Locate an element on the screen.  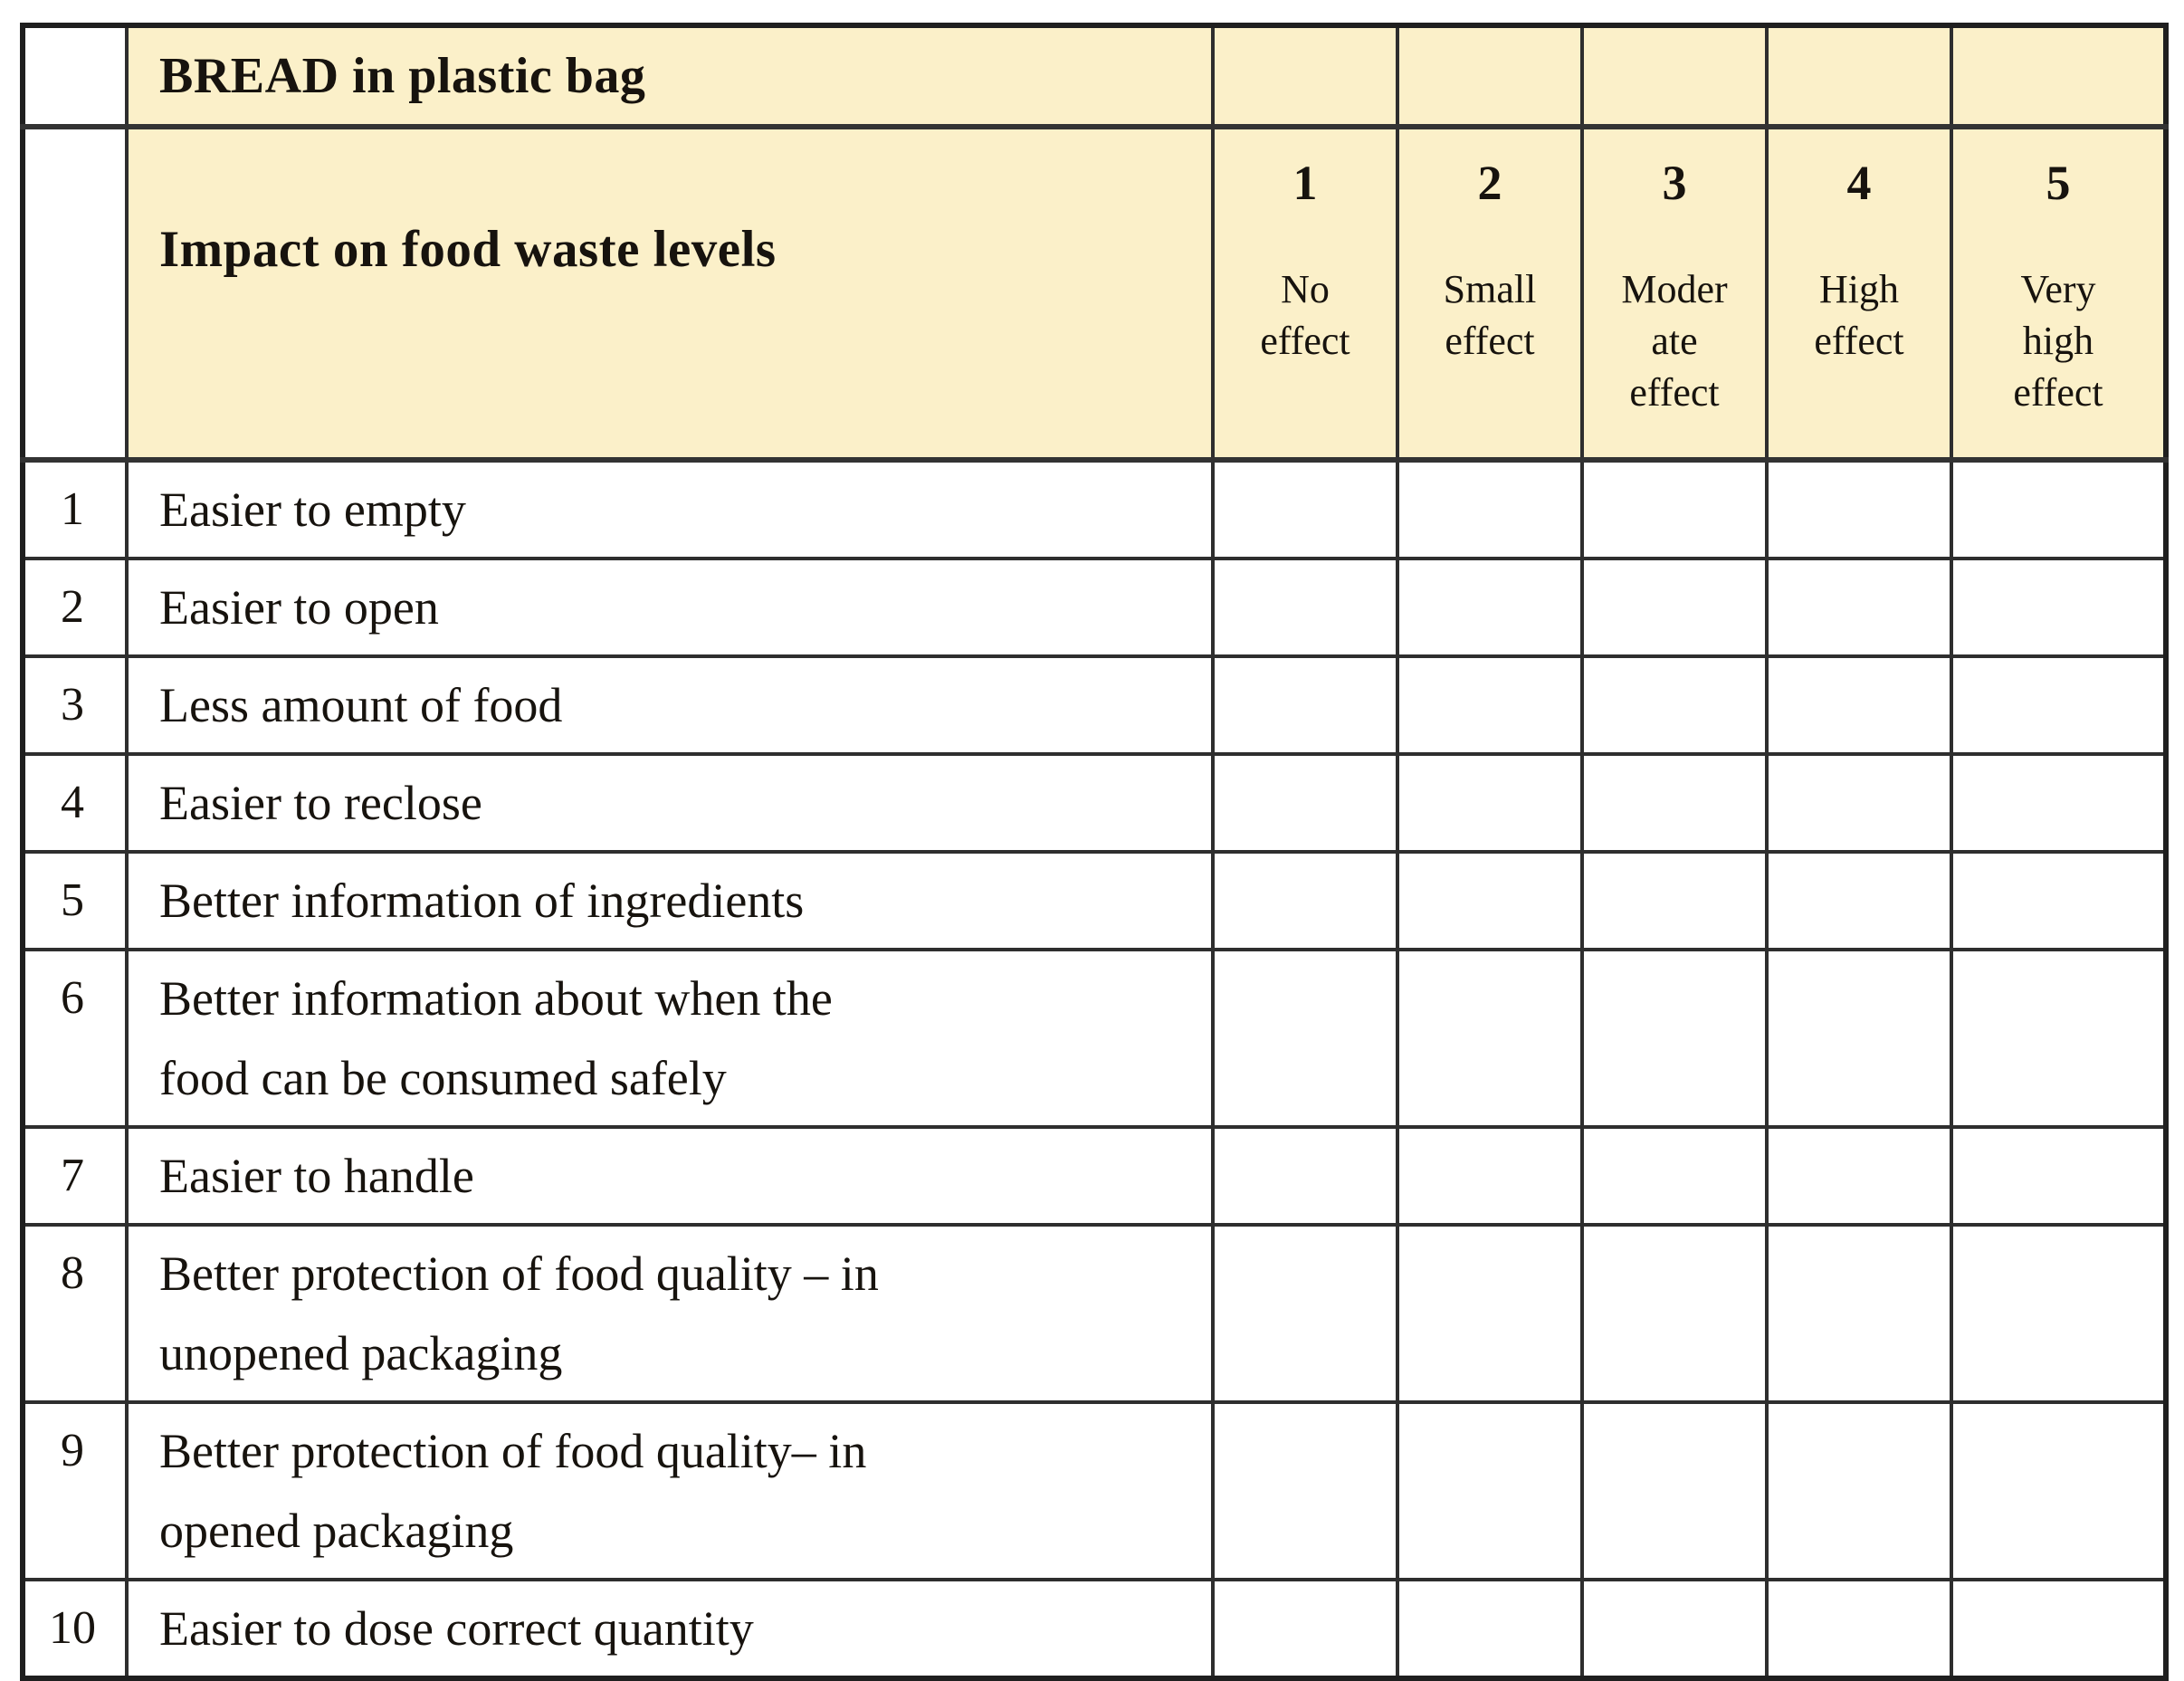
row-number: 2 is located at coordinates (75, 607).